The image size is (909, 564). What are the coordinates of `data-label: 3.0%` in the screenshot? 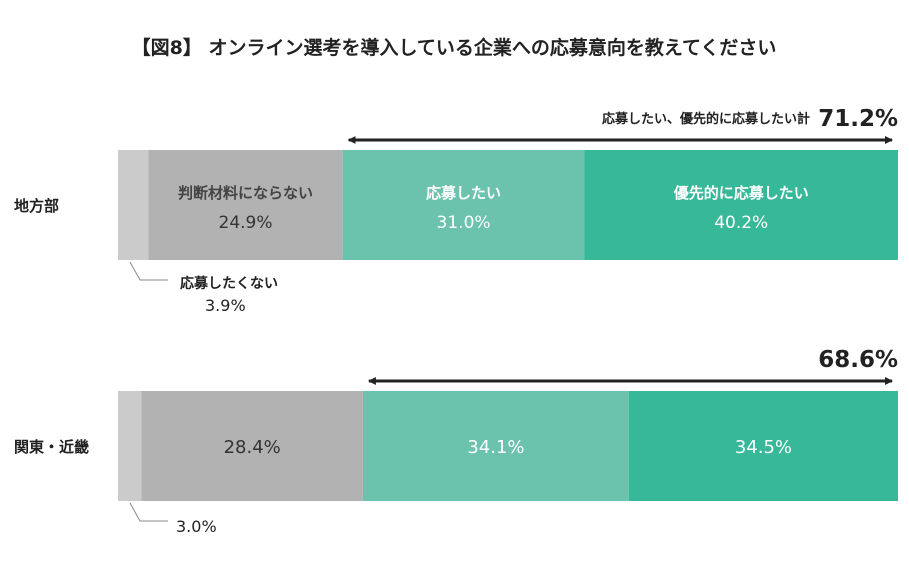 It's located at (196, 526).